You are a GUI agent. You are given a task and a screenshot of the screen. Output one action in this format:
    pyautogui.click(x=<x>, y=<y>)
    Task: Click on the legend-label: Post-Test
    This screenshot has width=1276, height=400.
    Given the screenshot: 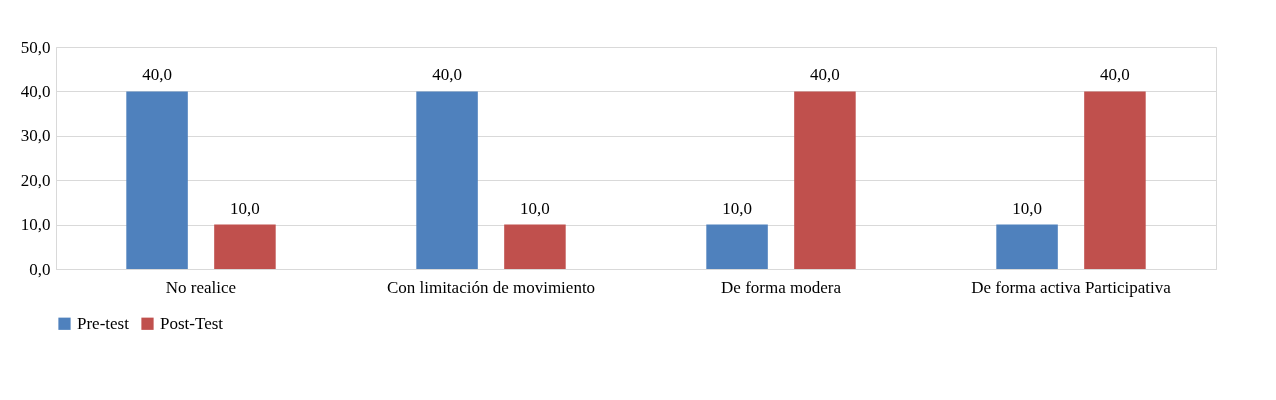 What is the action you would take?
    pyautogui.click(x=192, y=323)
    